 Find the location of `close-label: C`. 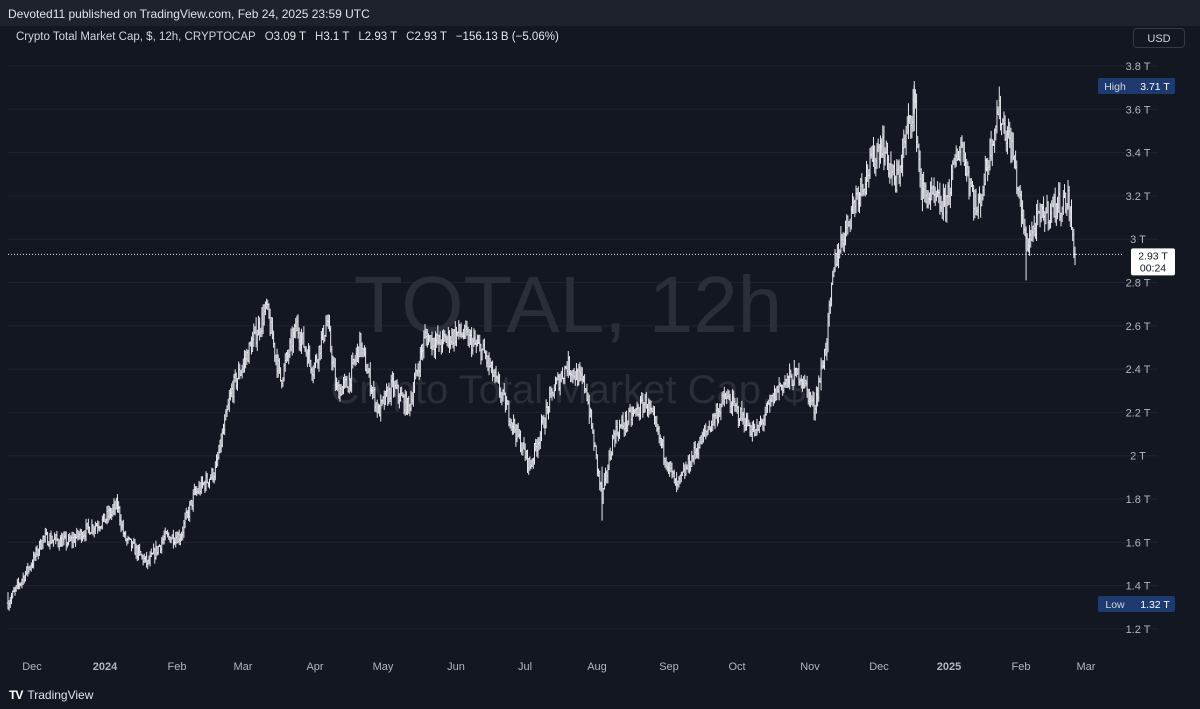

close-label: C is located at coordinates (410, 37).